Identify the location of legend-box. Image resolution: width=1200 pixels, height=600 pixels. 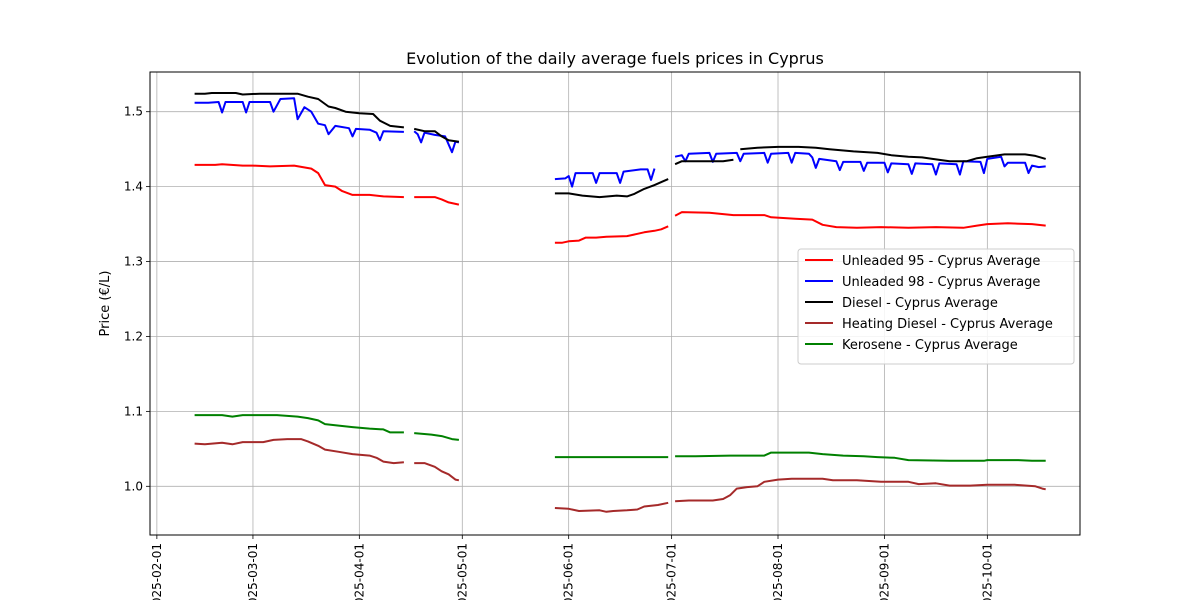
(936, 306).